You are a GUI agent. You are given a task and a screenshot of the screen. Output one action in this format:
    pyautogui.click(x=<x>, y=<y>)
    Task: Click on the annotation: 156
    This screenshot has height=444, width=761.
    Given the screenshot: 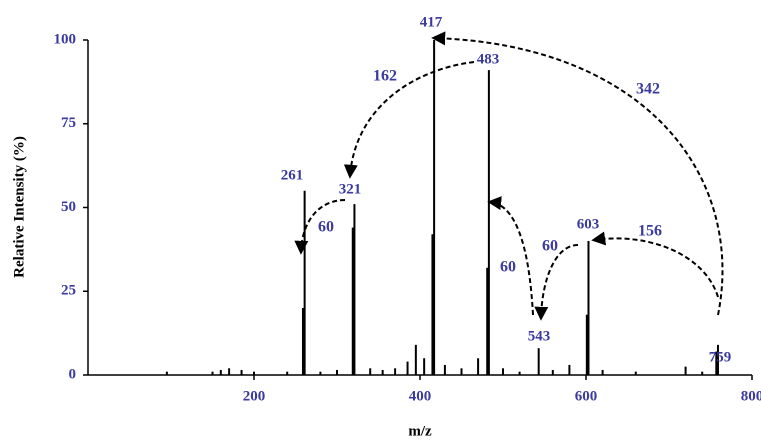 What is the action you would take?
    pyautogui.click(x=650, y=231)
    